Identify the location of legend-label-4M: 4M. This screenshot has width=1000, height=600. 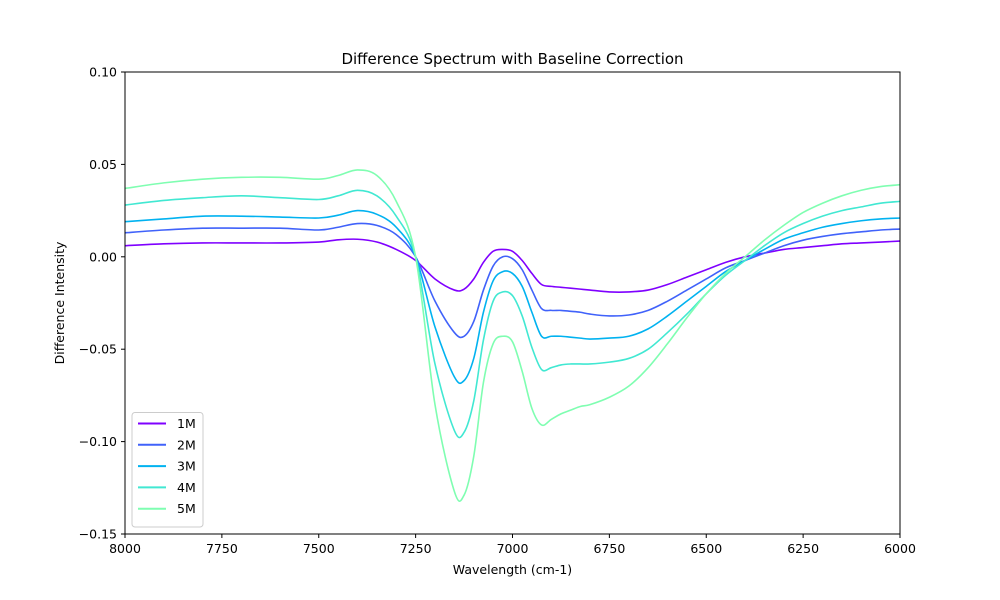
(186, 487).